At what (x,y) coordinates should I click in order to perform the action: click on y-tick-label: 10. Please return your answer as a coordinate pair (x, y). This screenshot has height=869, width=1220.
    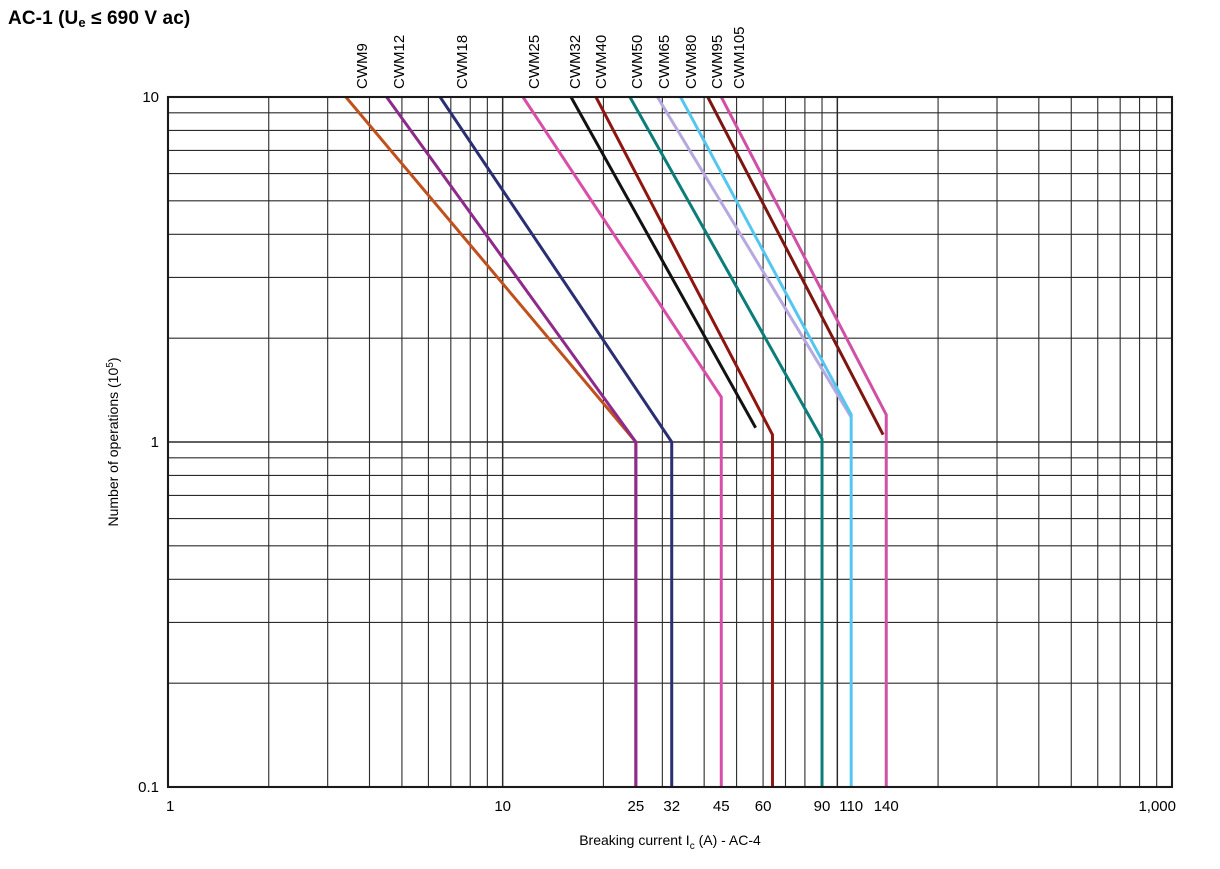
    Looking at the image, I should click on (150, 97).